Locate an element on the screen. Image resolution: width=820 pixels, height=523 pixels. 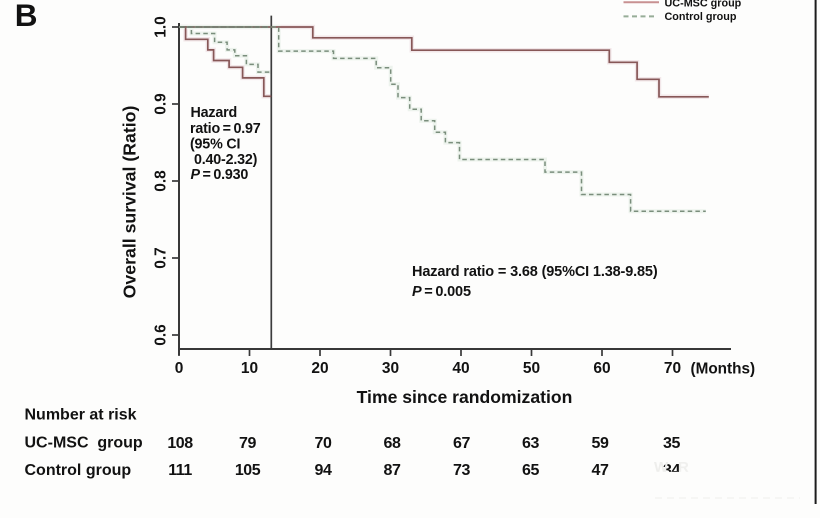
svg-text: Time since randomization is located at coordinates (465, 397).